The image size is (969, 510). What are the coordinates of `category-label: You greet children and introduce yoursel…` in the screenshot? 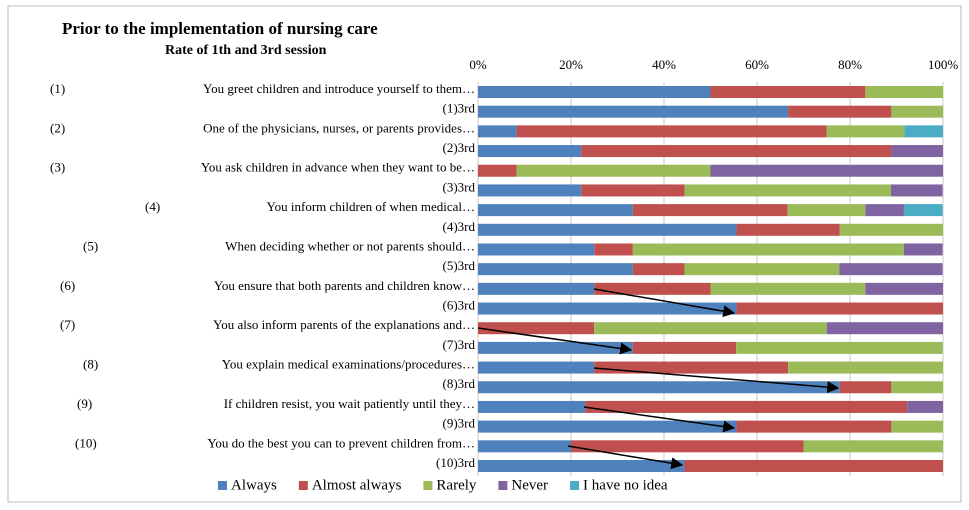 It's located at (339, 88).